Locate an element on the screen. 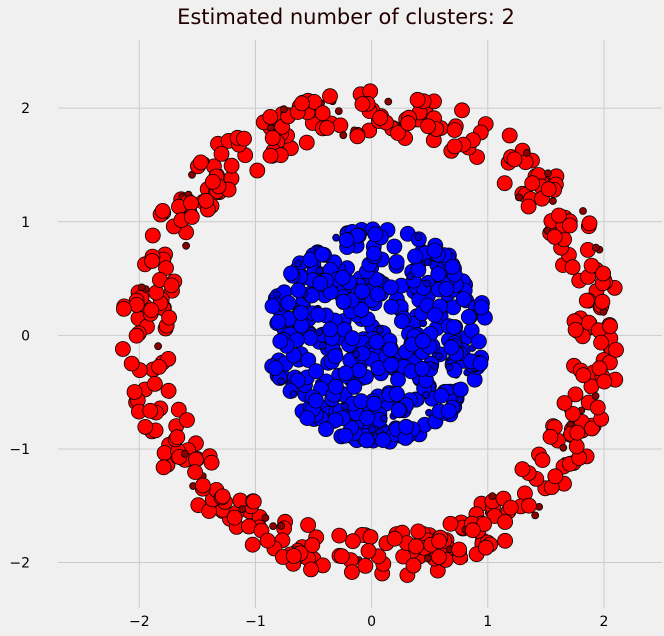 The height and width of the screenshot is (636, 664). x-tick-label: −2 is located at coordinates (139, 622).